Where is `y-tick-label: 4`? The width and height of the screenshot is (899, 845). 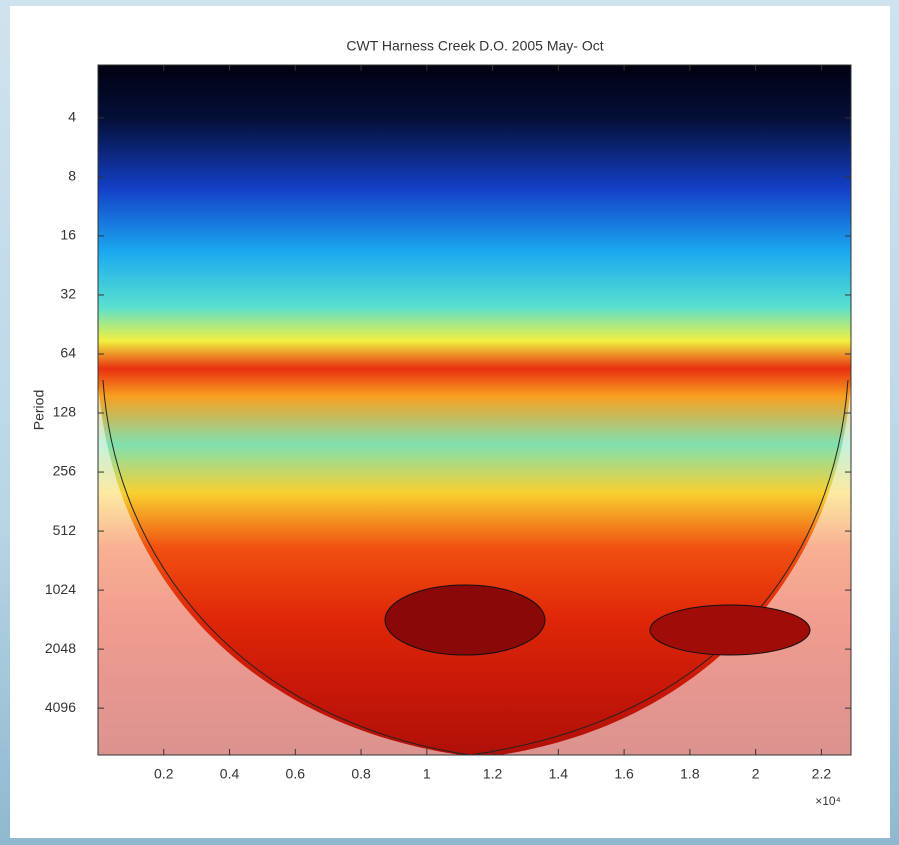
y-tick-label: 4 is located at coordinates (72, 117).